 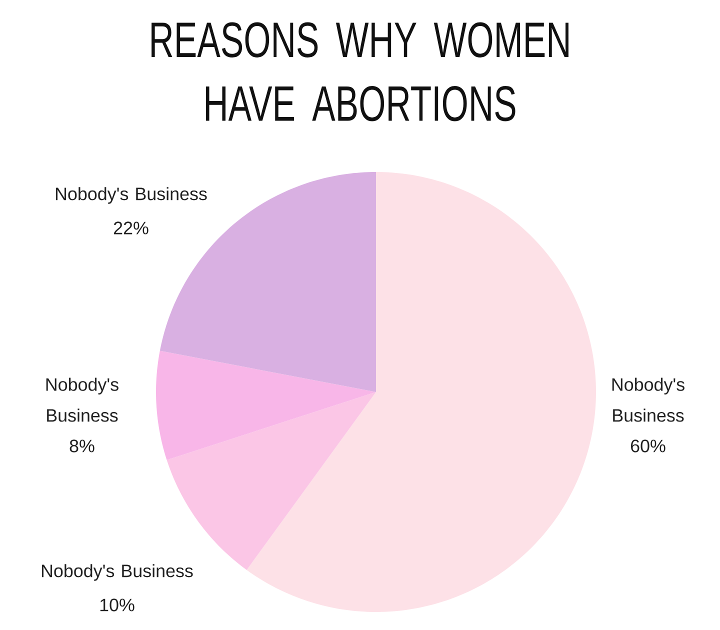 What do you see at coordinates (360, 72) in the screenshot?
I see `chart-title: REASONS WHY WOMEN HAVE ABORTIONS` at bounding box center [360, 72].